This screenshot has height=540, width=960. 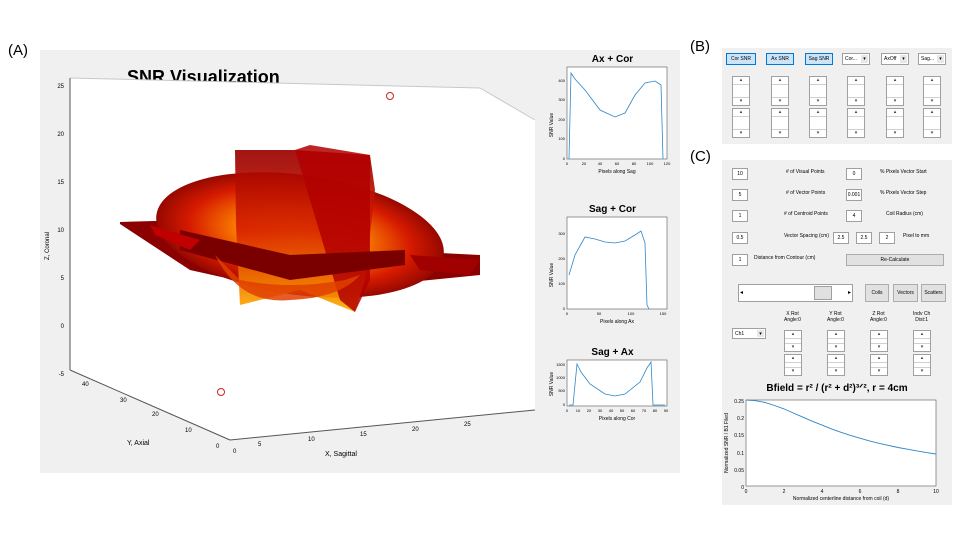 I want to click on contour-distance-input: 1, so click(x=740, y=260).